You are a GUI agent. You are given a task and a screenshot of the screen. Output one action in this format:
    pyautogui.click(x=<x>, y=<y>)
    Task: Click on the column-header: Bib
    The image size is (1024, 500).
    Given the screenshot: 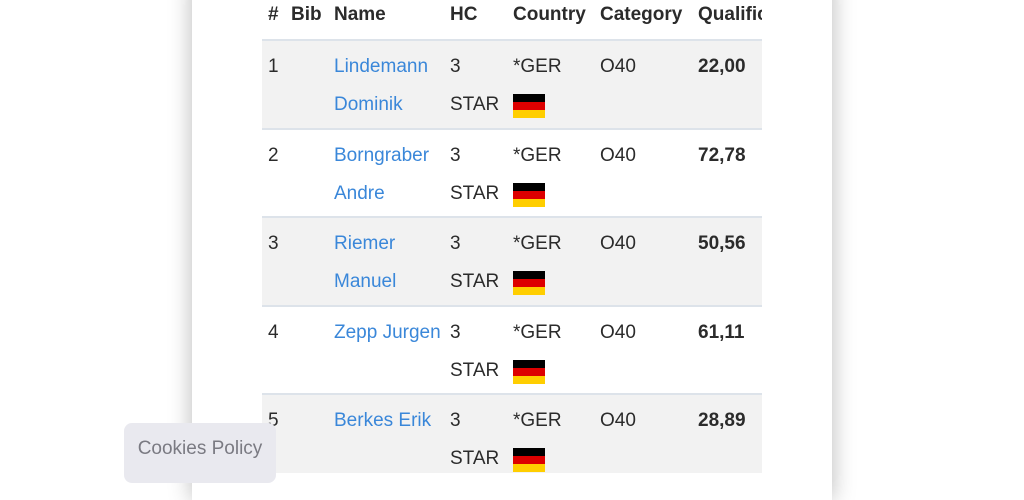 What is the action you would take?
    pyautogui.click(x=306, y=14)
    